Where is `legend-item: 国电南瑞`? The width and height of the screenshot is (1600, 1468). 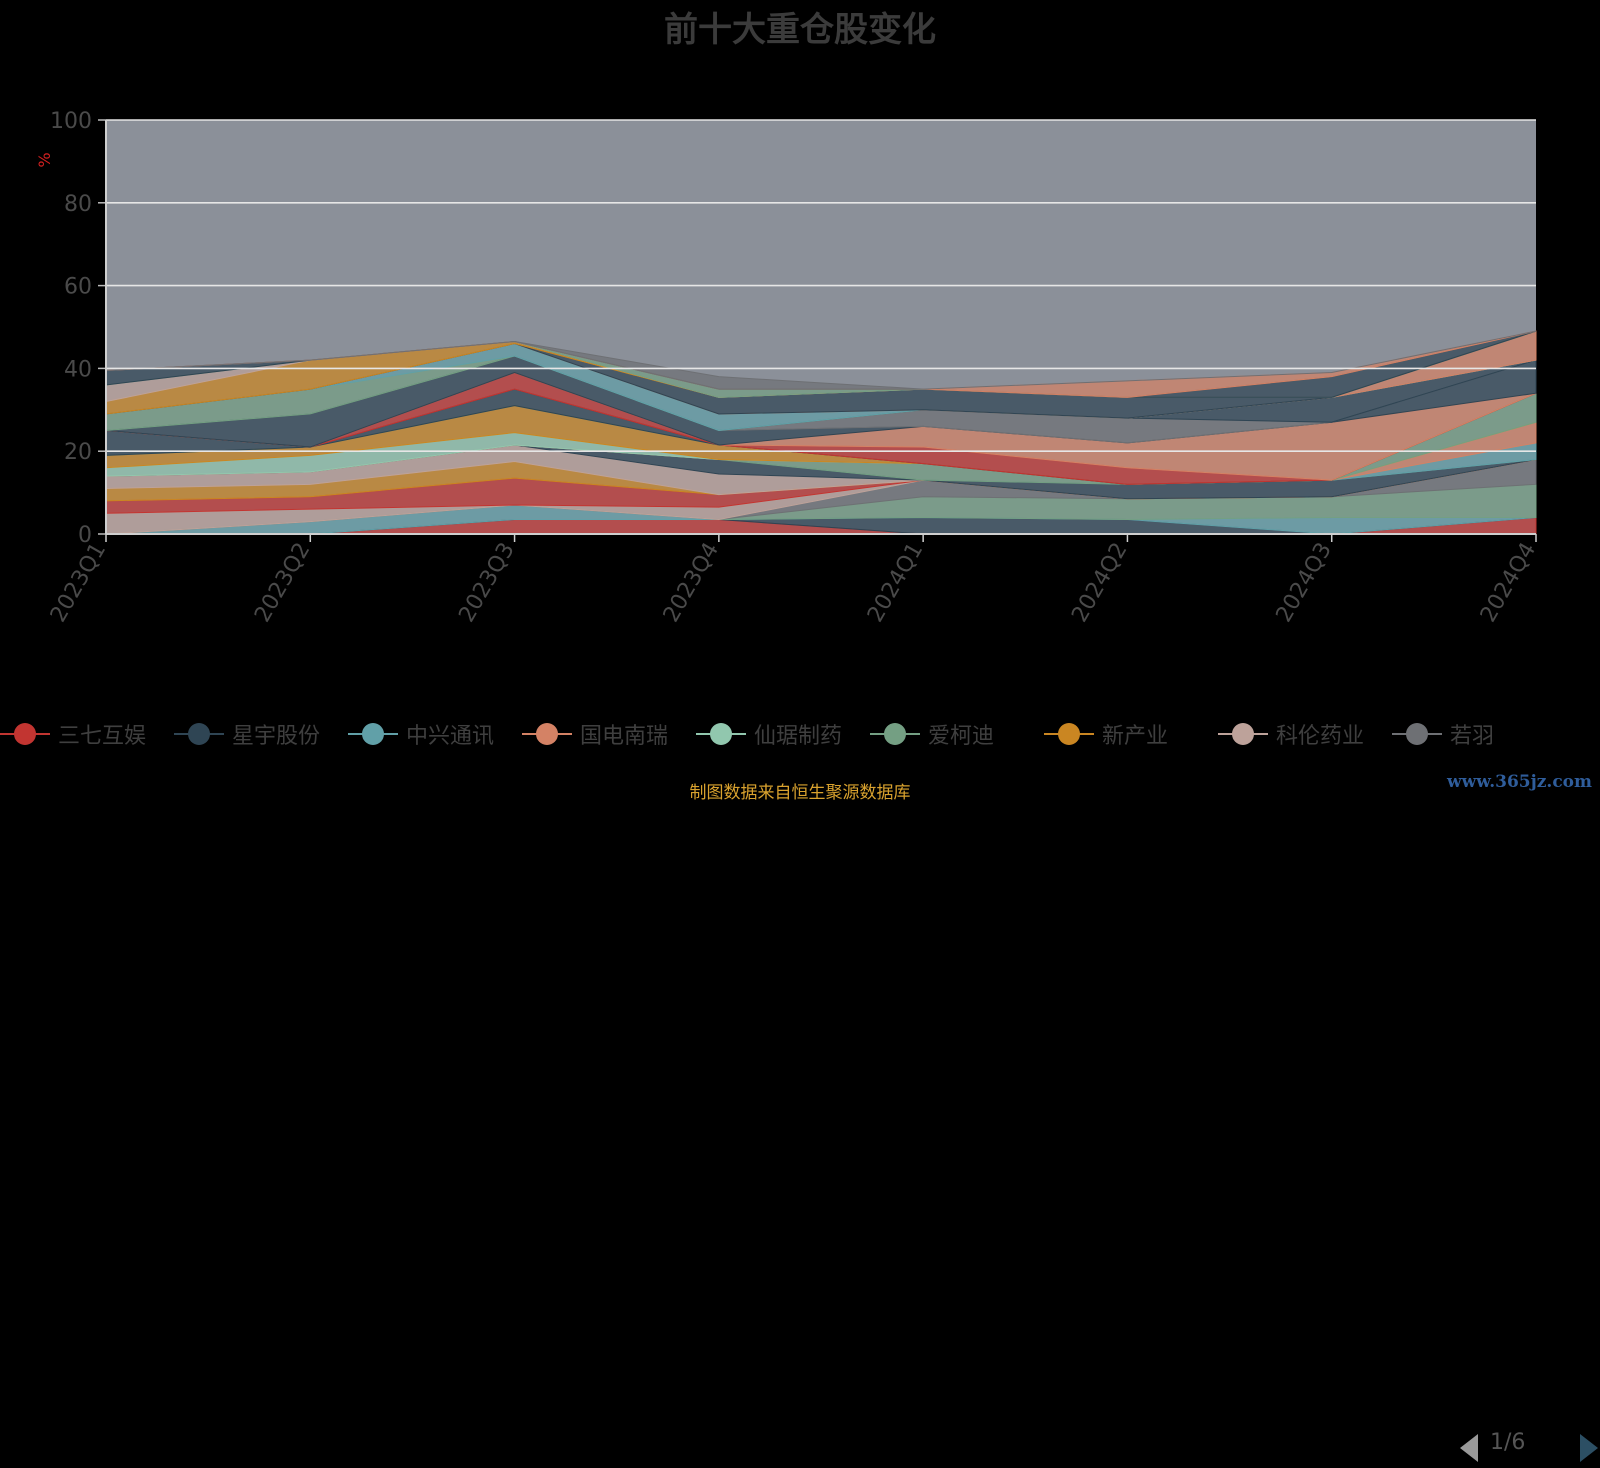 legend-item: 国电南瑞 is located at coordinates (595, 734).